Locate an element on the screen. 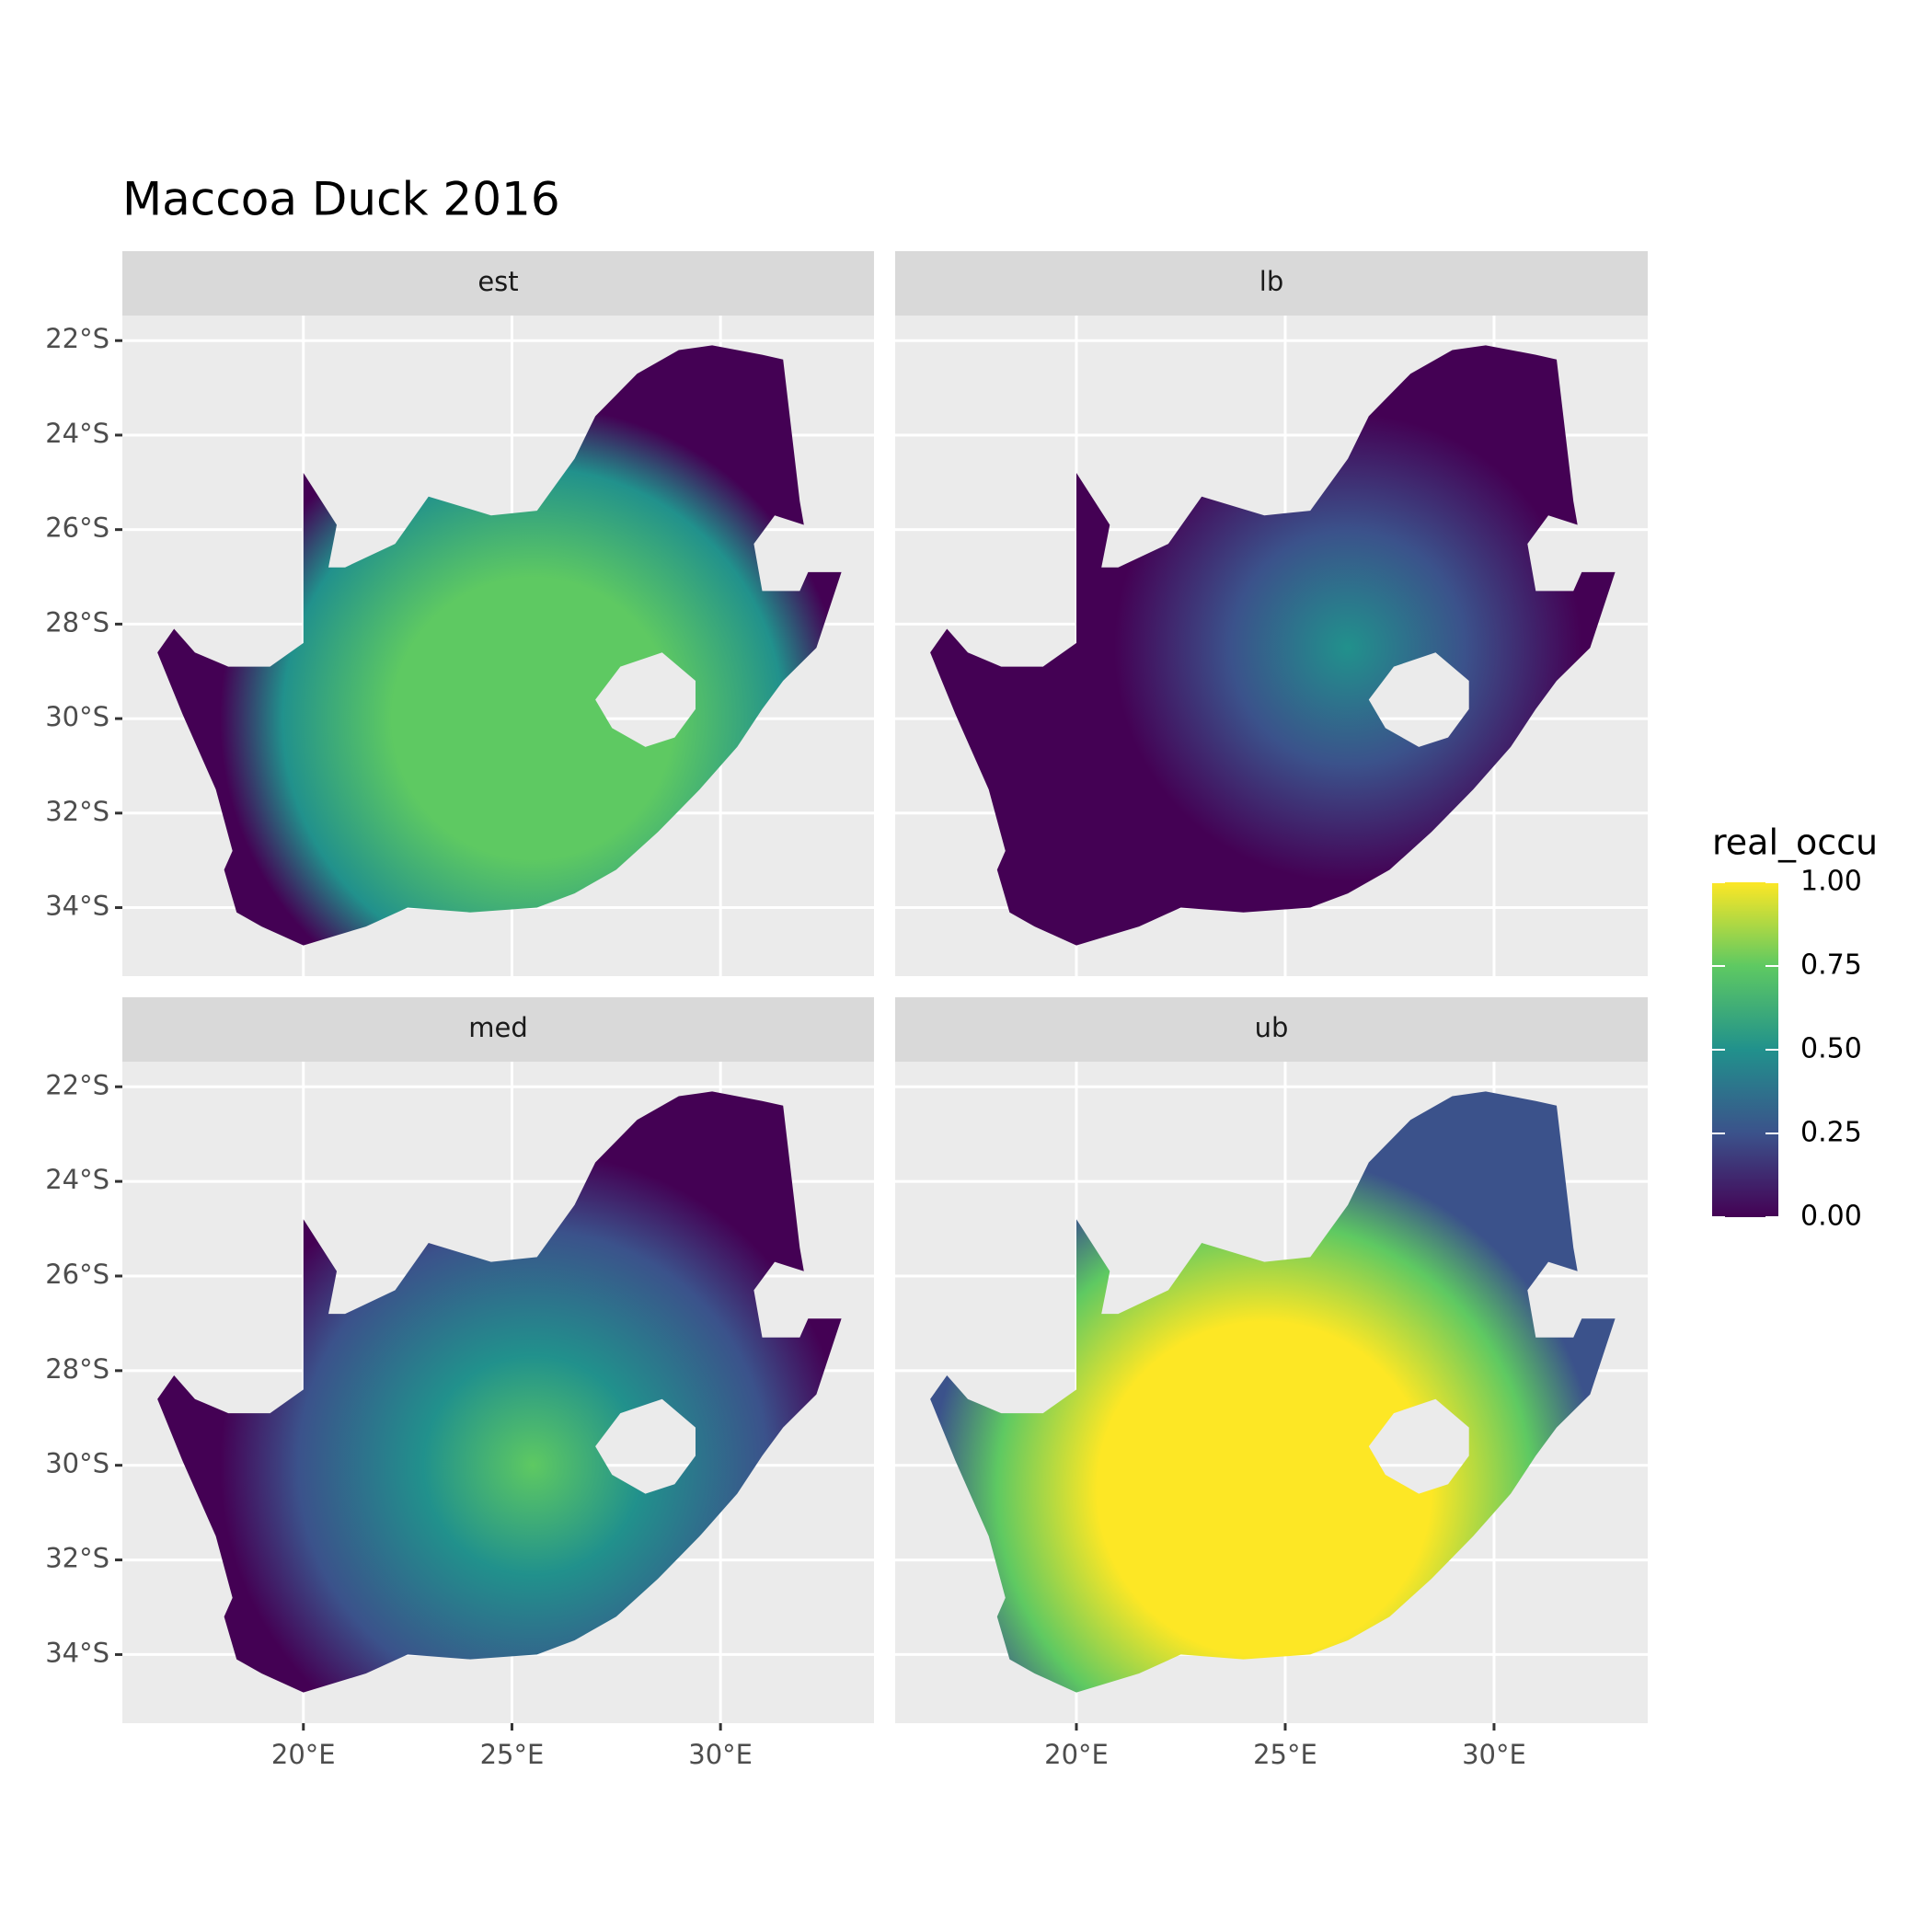 This screenshot has height=1932, width=1932. legend-tick-label: 1.00 is located at coordinates (1831, 882).